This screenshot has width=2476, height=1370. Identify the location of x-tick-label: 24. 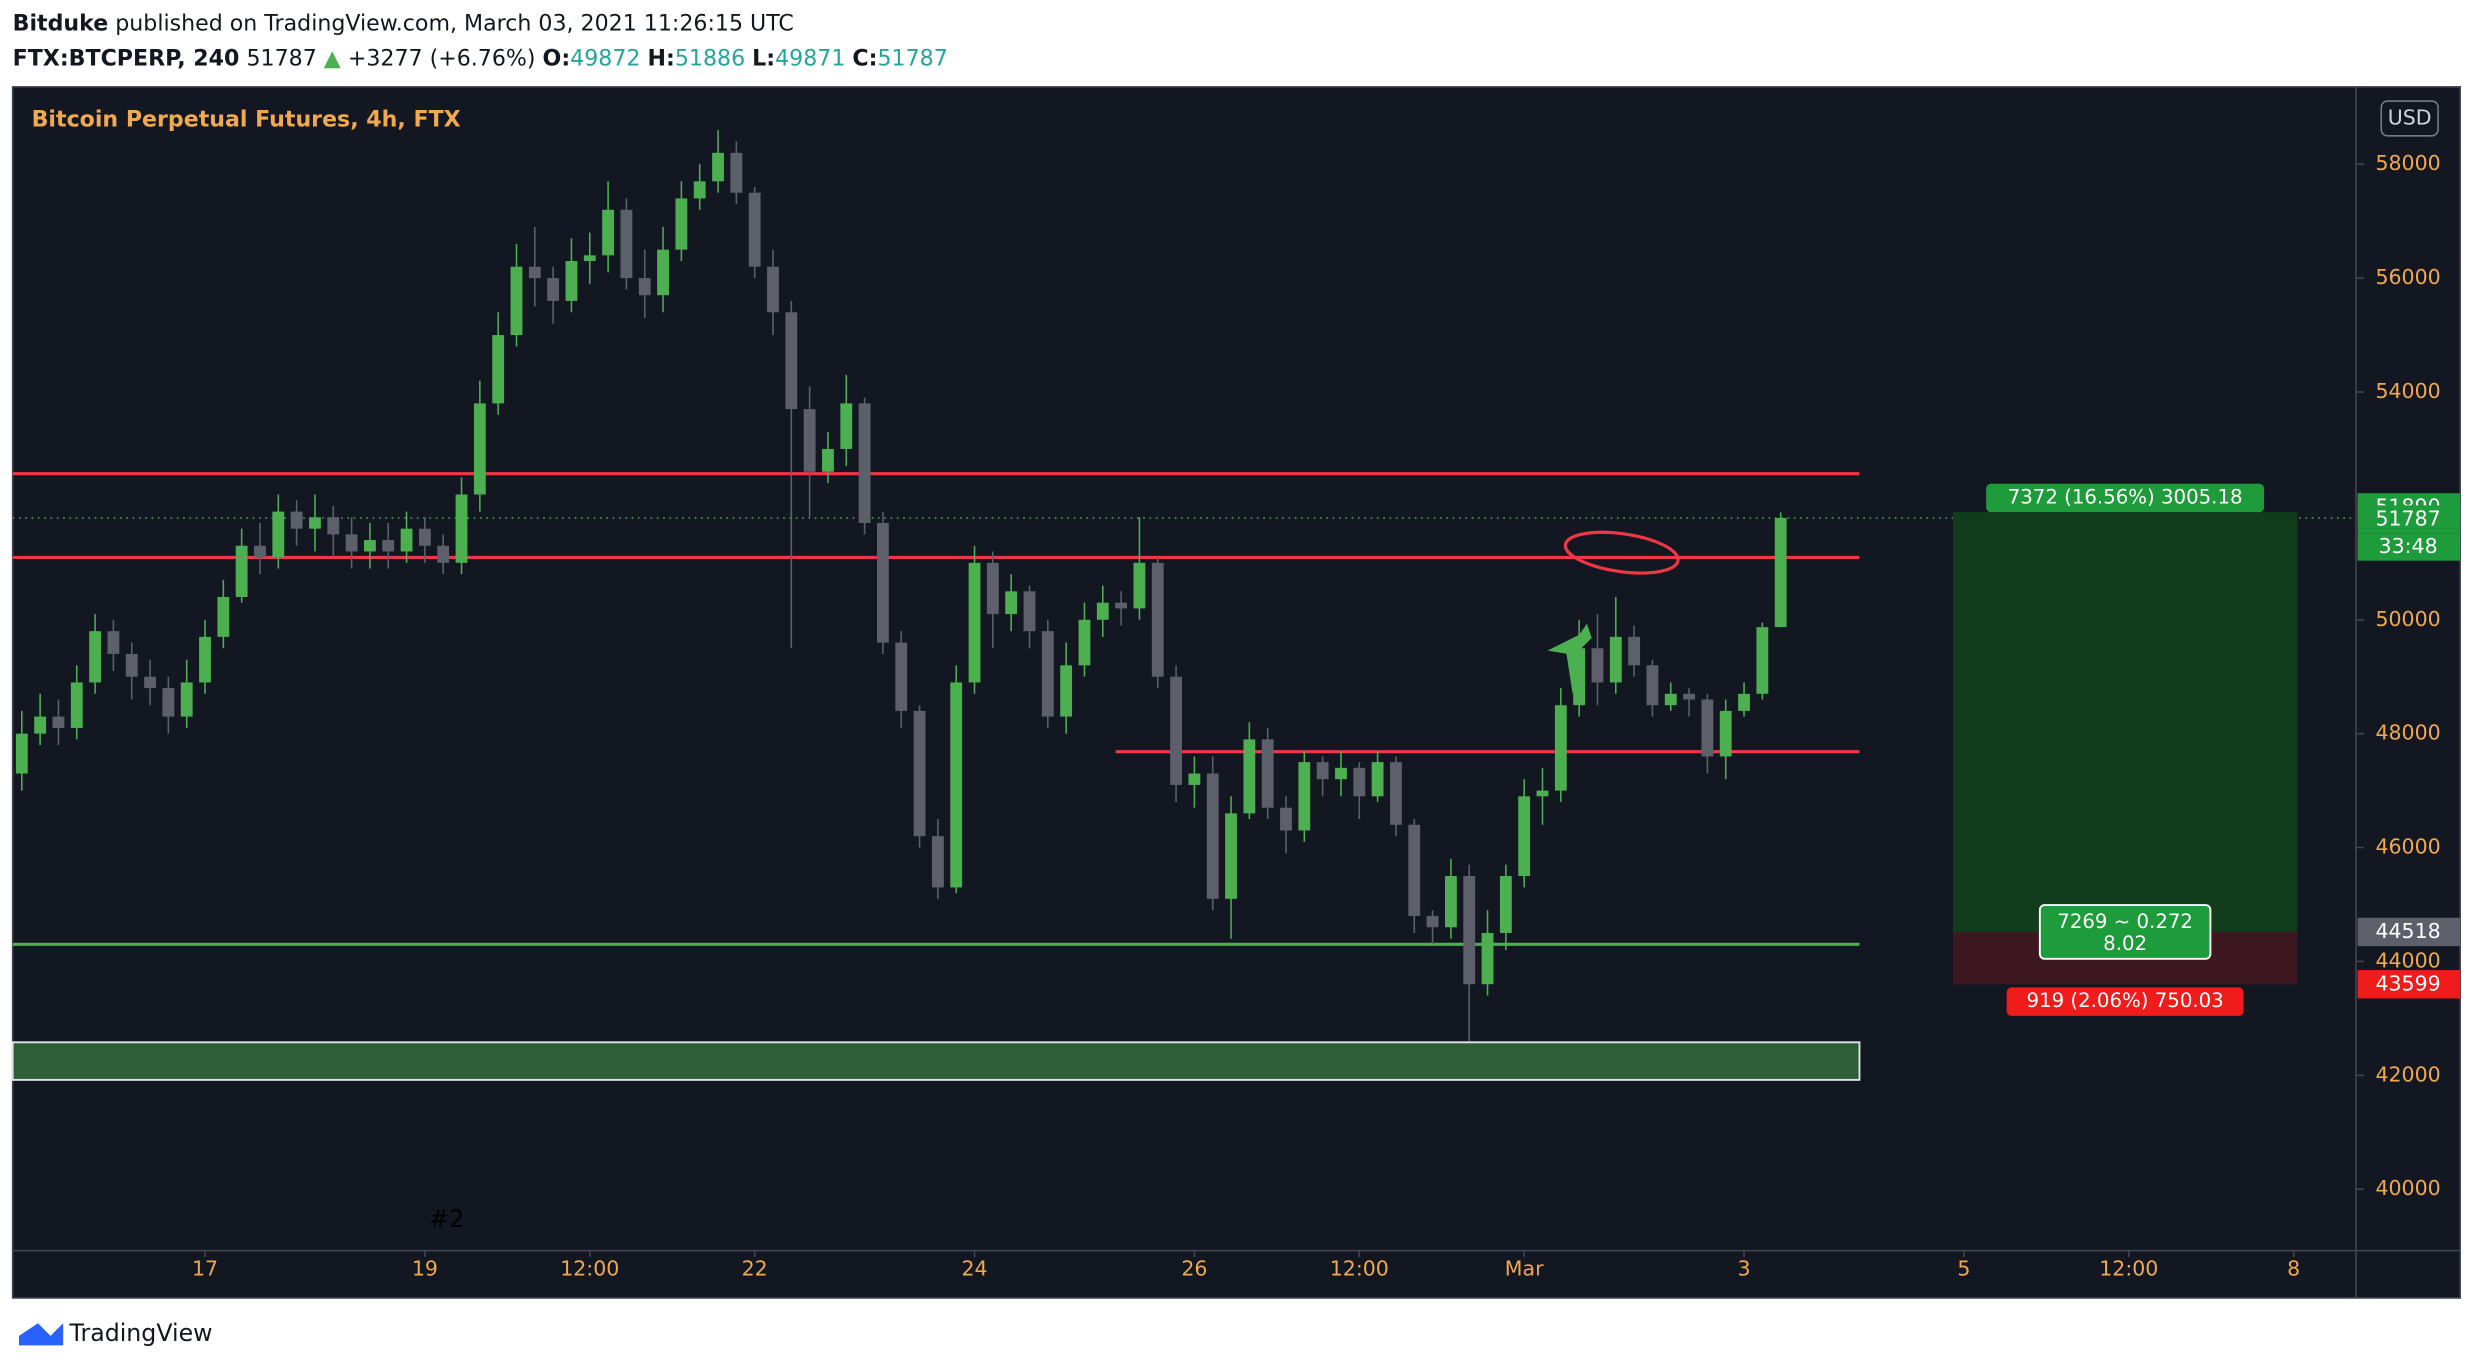
(974, 1269).